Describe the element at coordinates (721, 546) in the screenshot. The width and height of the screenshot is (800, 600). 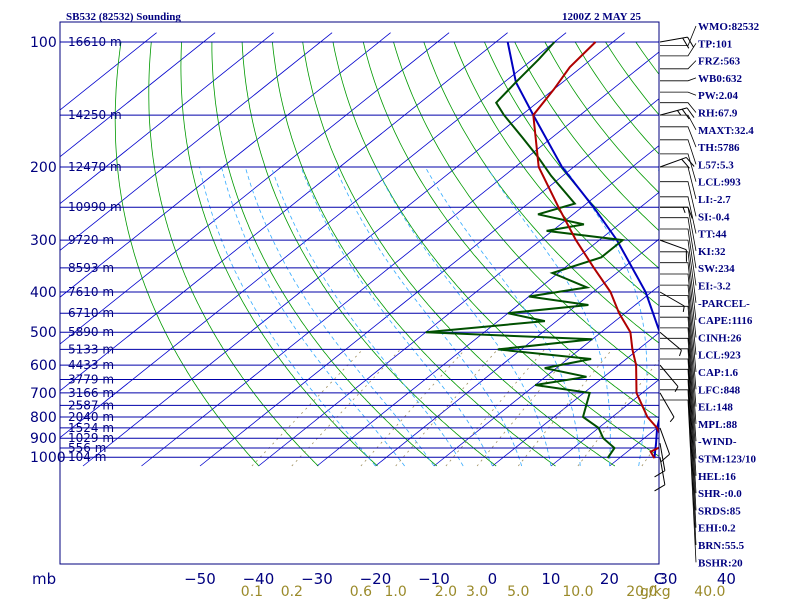
I see `index-label: BRN:55.5` at that location.